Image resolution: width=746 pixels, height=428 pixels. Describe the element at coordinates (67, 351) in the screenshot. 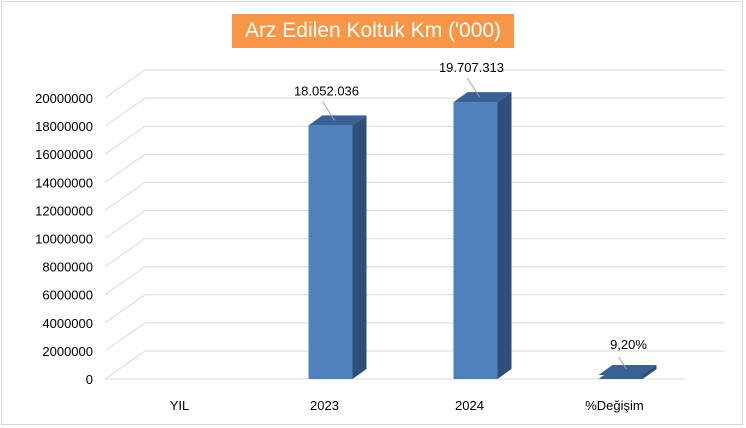

I see `y-tick-label: 2000000` at that location.